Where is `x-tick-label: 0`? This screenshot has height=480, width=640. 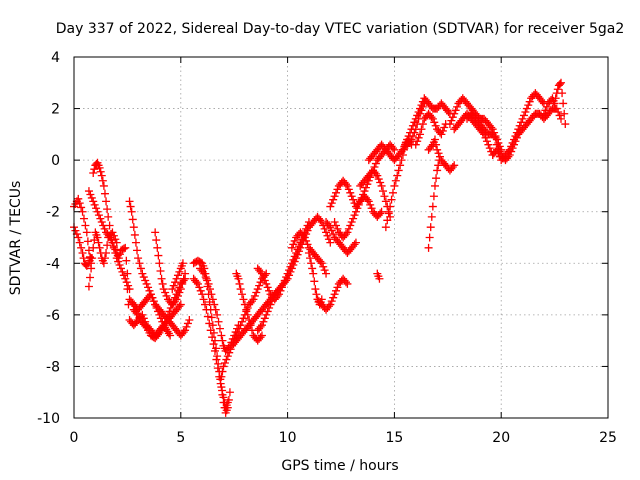 x-tick-label: 0 is located at coordinates (74, 438).